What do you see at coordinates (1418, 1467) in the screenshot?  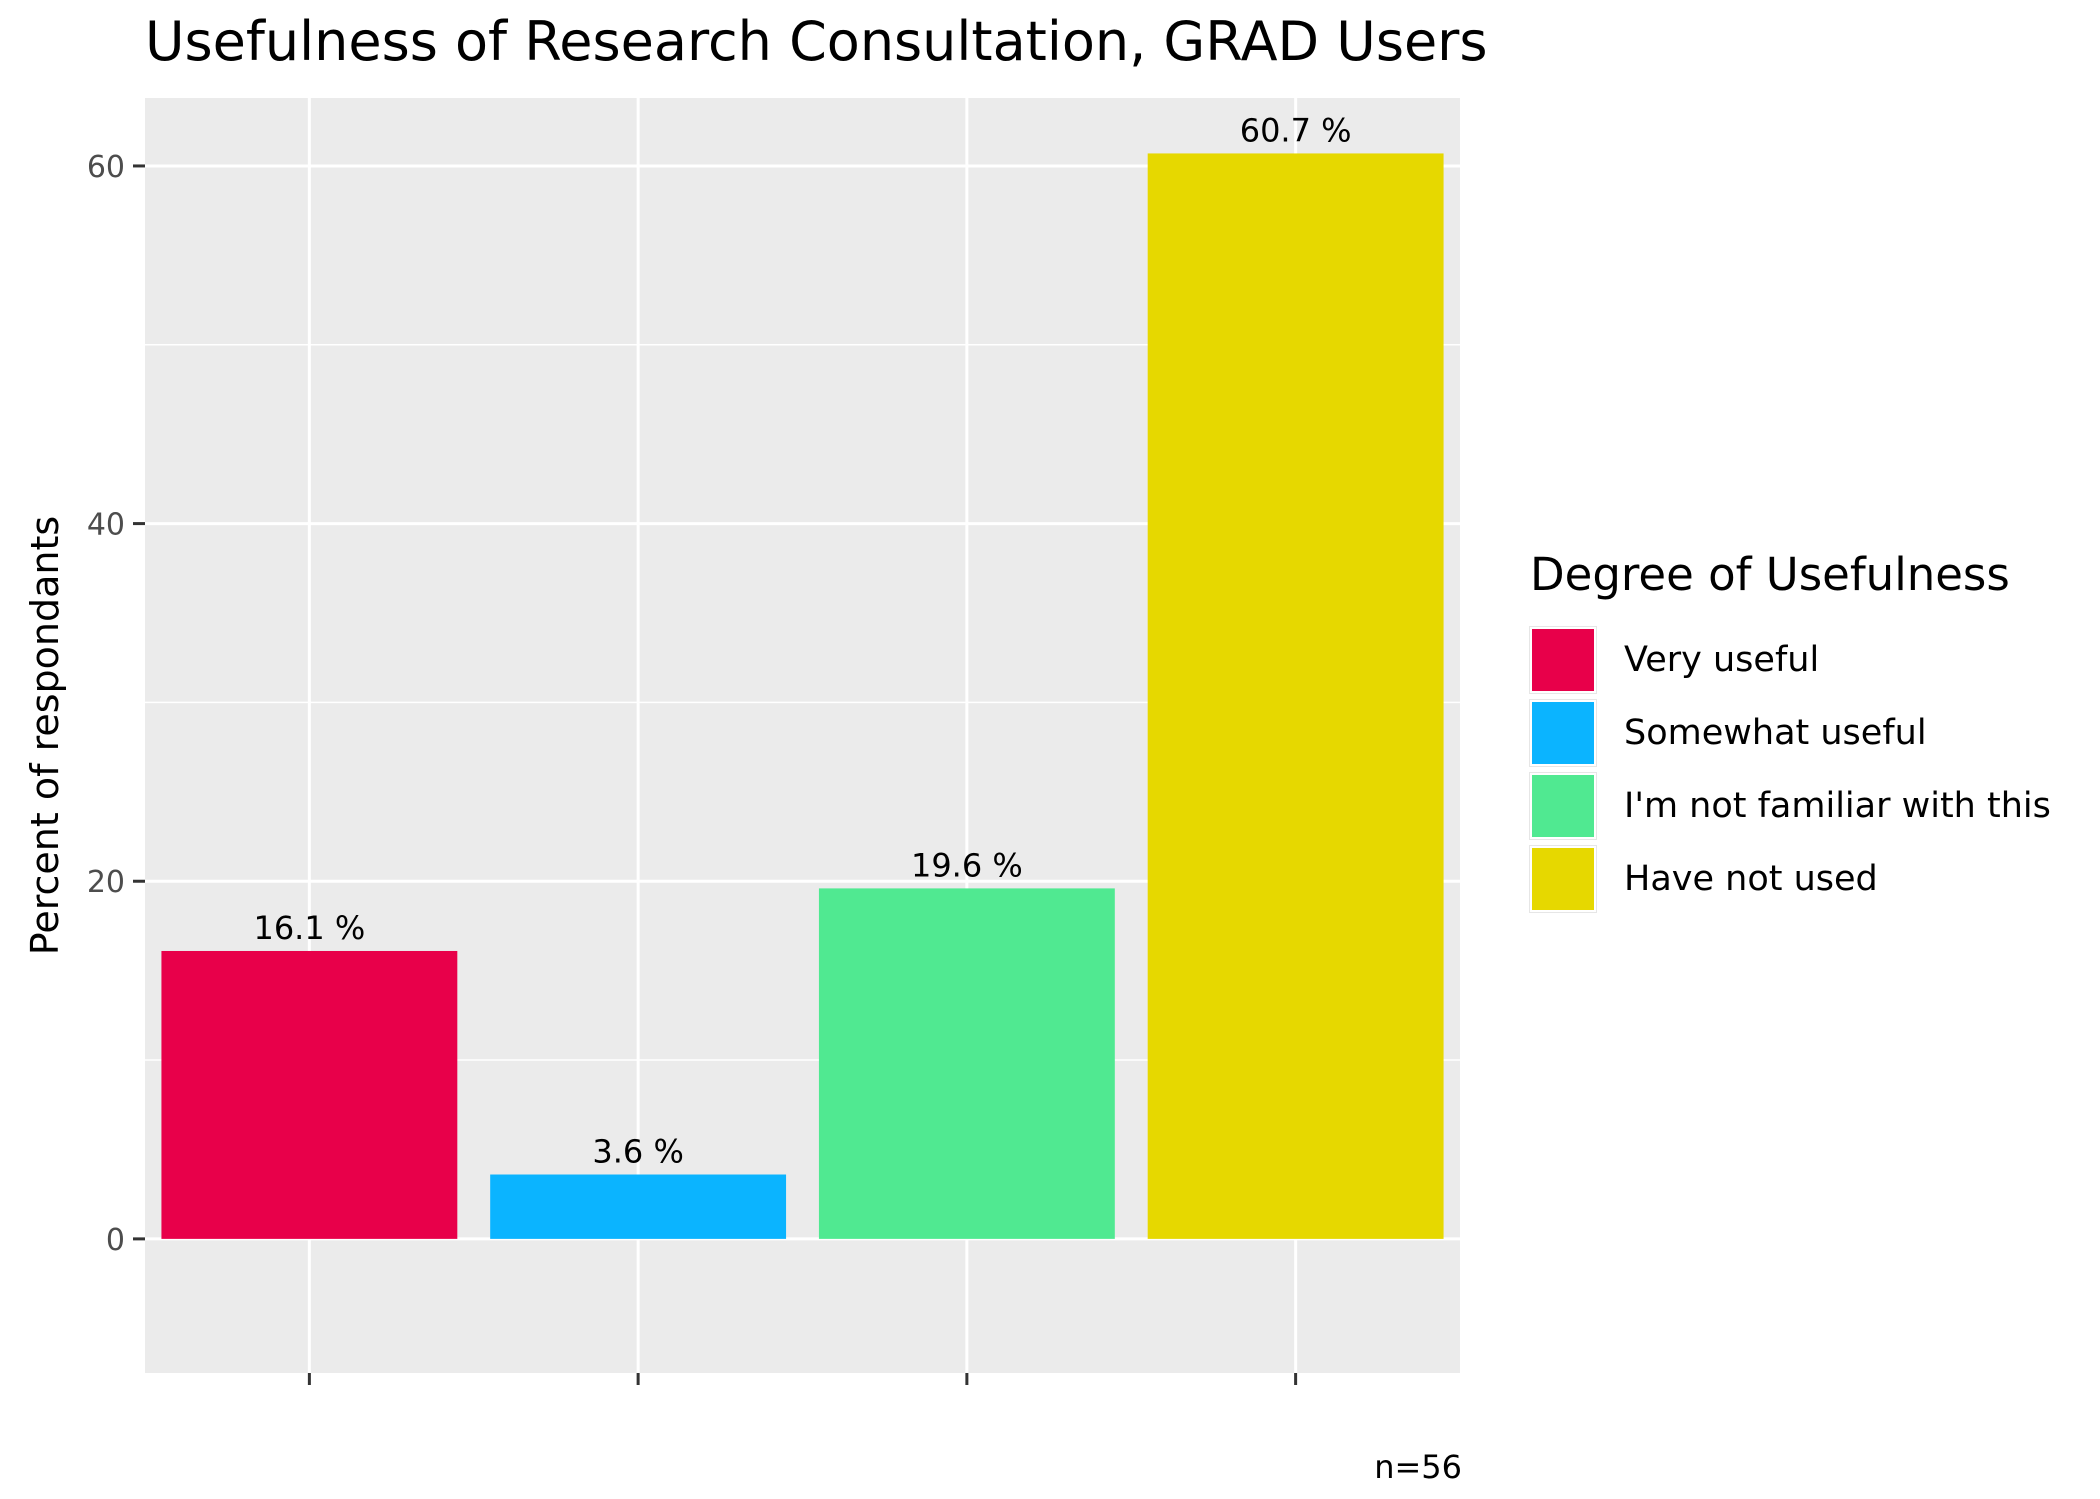 I see `chart-caption: n=56` at bounding box center [1418, 1467].